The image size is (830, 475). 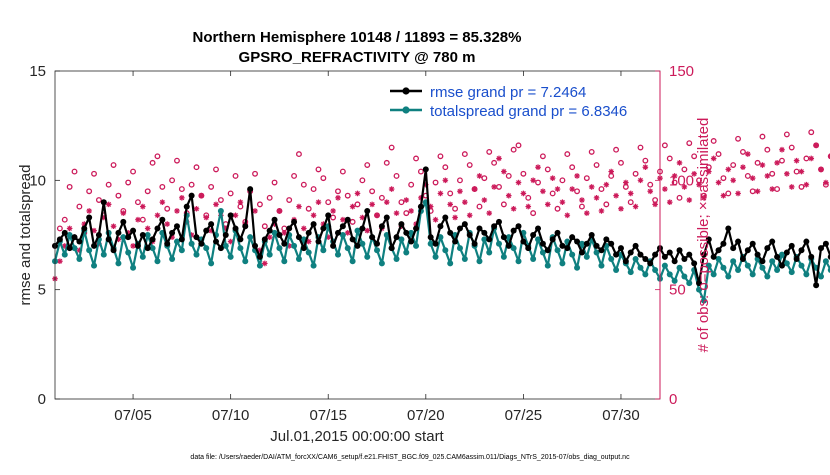 I want to click on legend-box, so click(x=517, y=101).